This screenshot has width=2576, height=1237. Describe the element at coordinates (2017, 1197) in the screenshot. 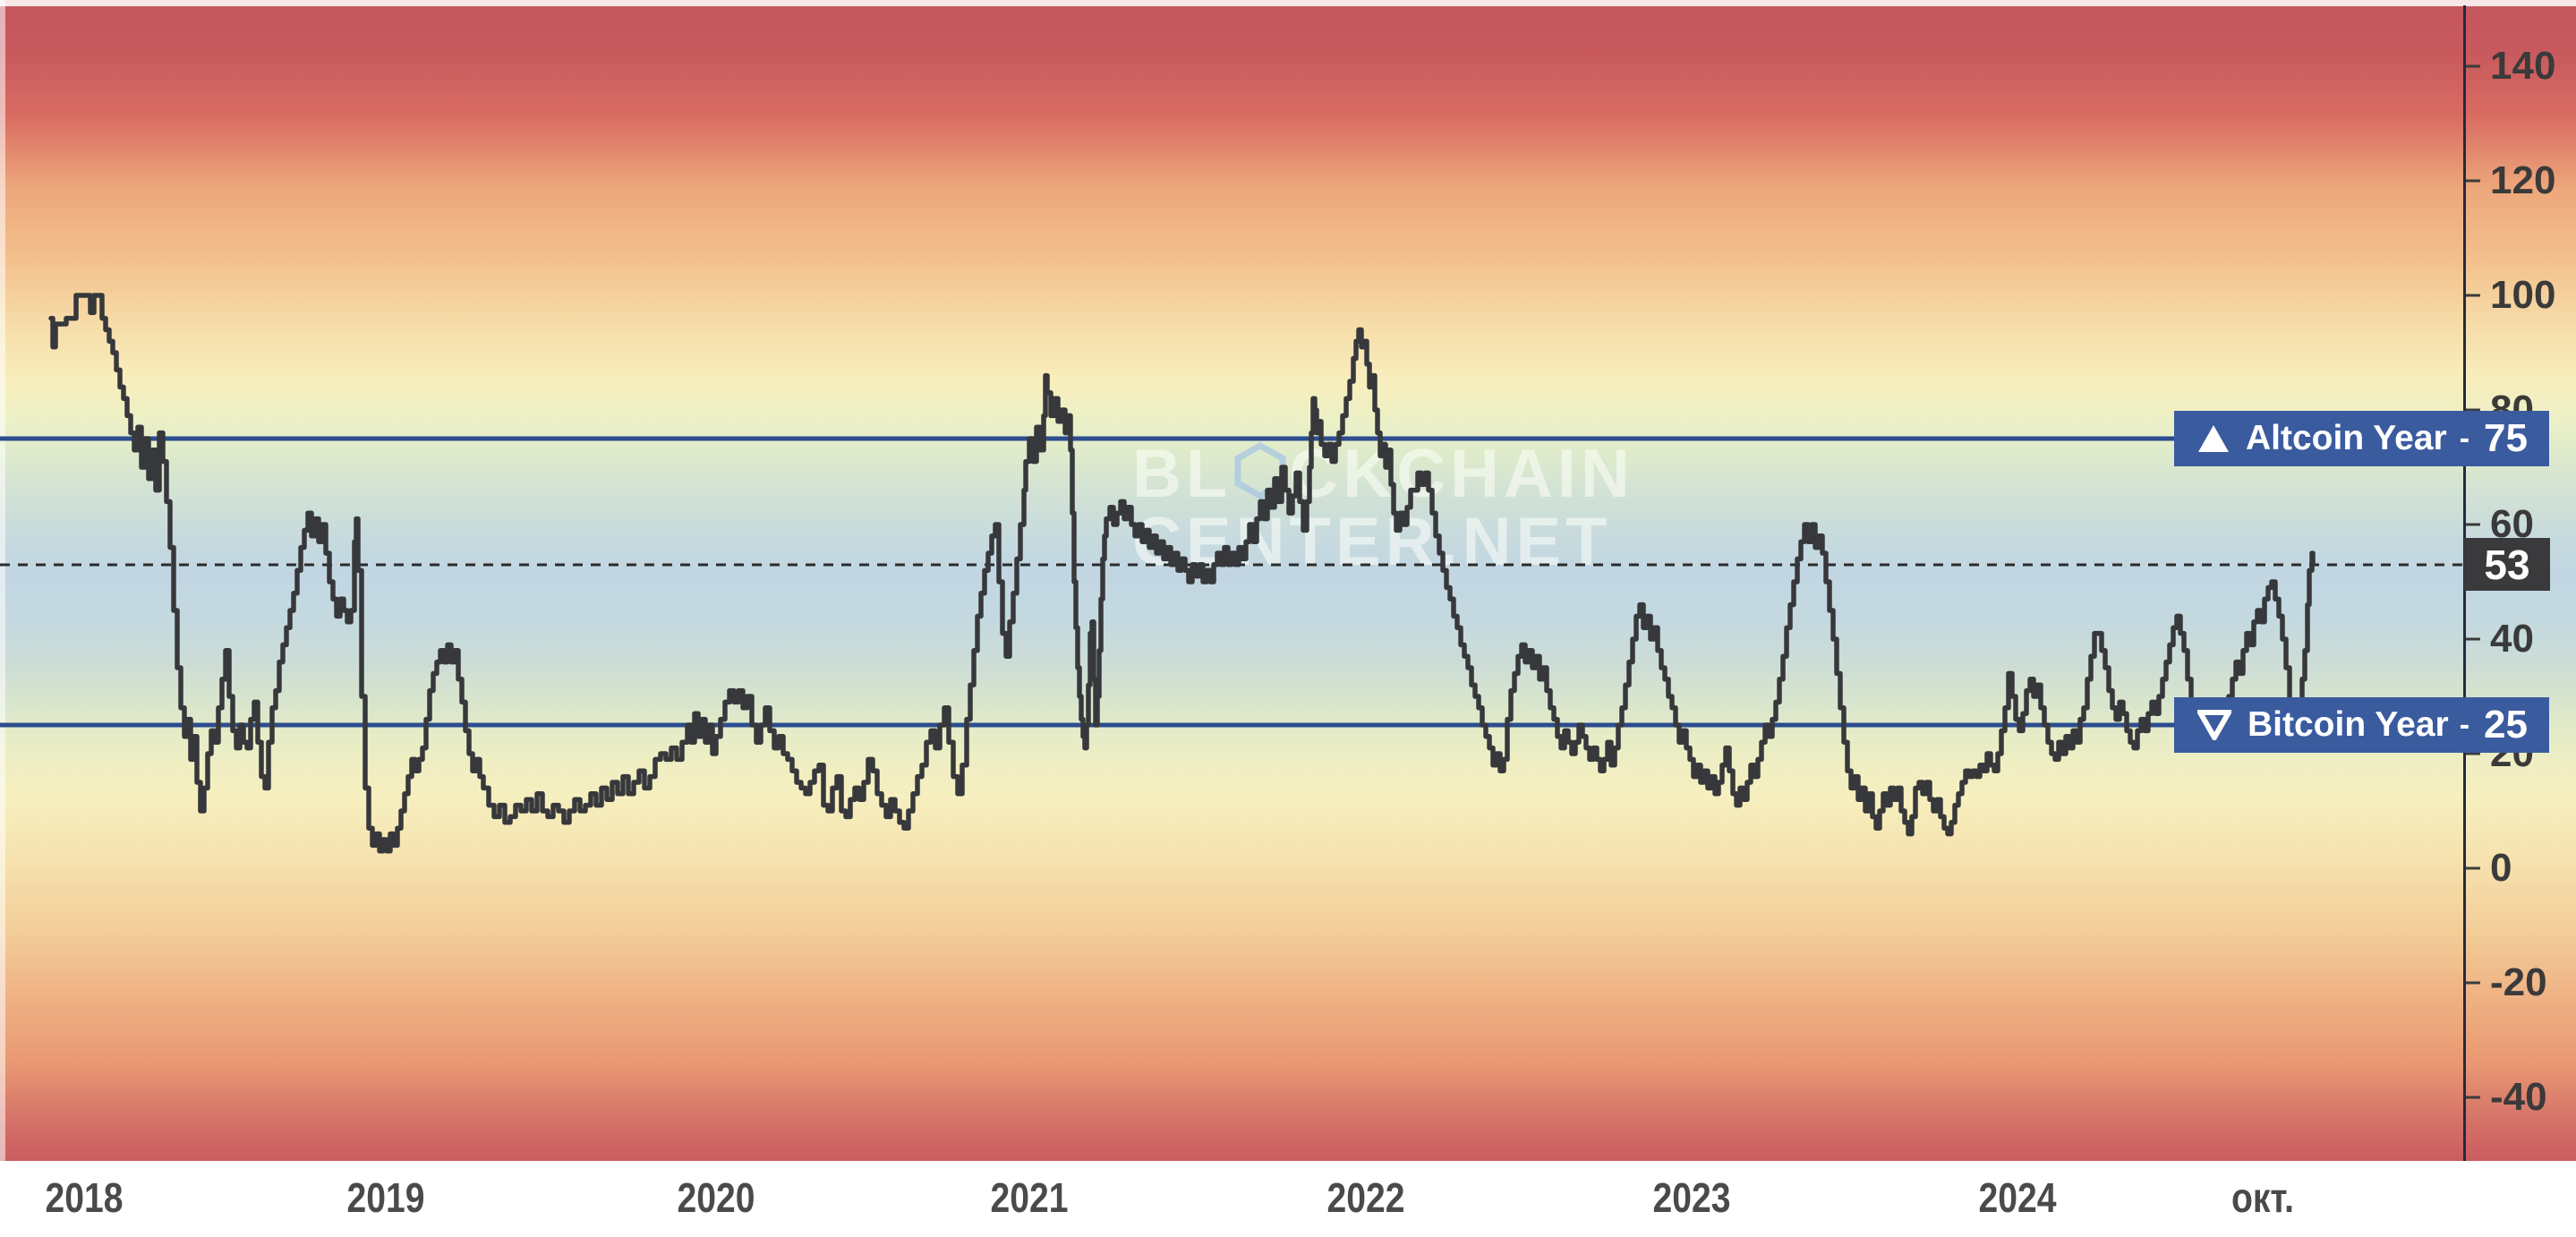

I see `x-axis-label: 2024` at that location.